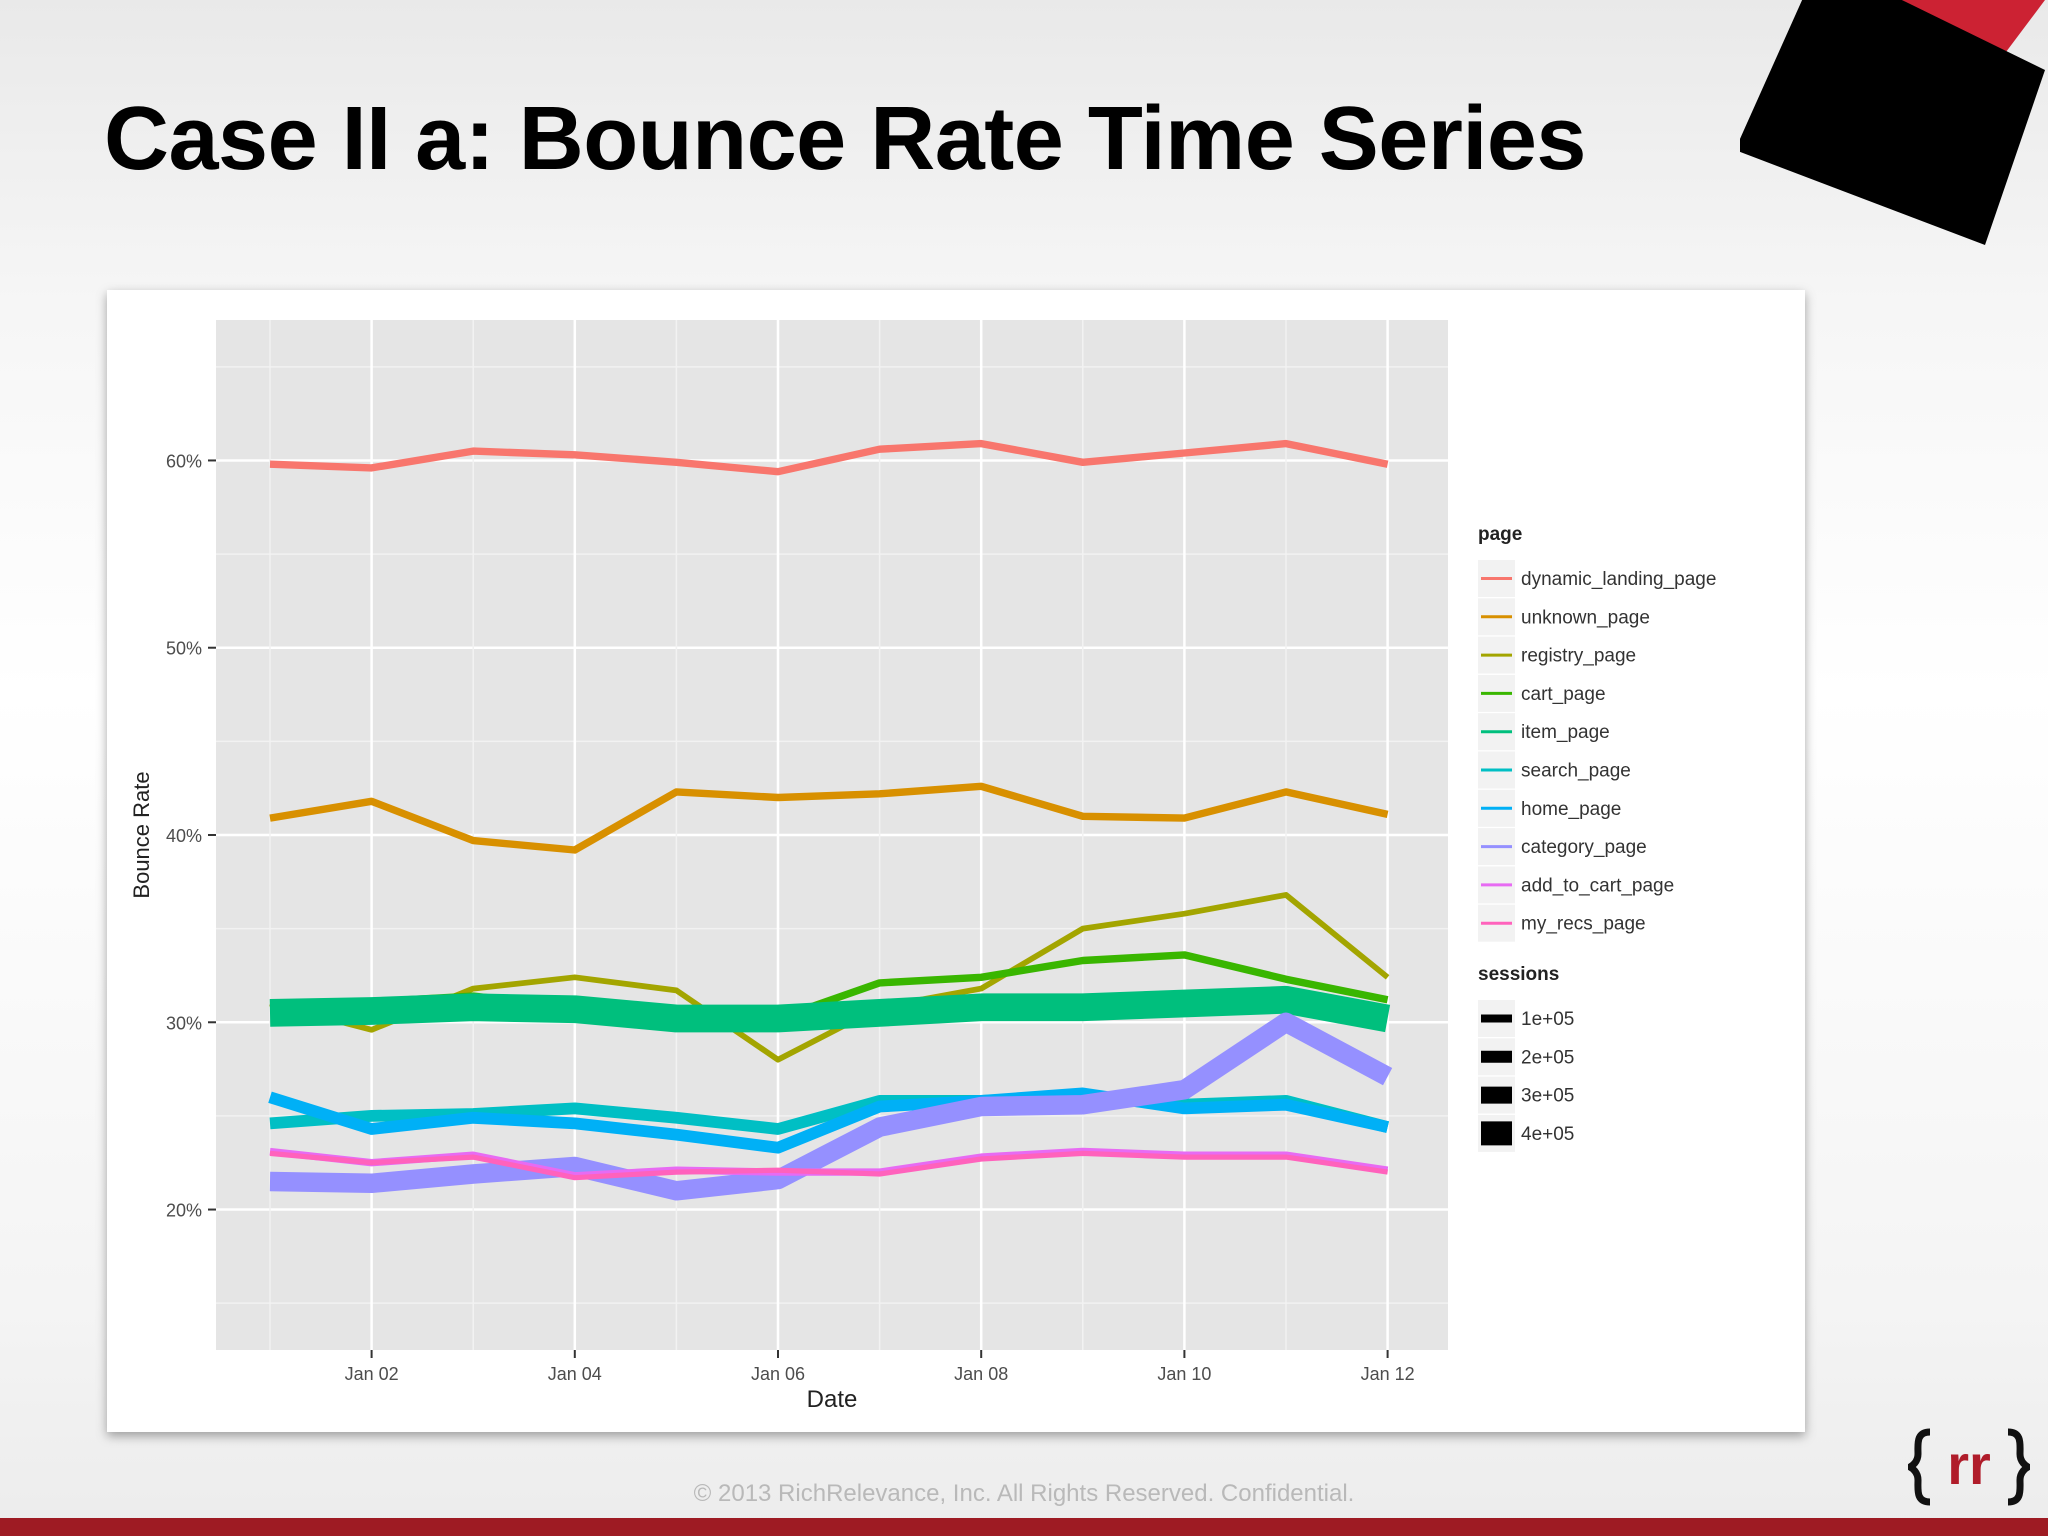  Describe the element at coordinates (845, 139) in the screenshot. I see `slide-title: Case II a: Bounce Rate Time Series` at that location.